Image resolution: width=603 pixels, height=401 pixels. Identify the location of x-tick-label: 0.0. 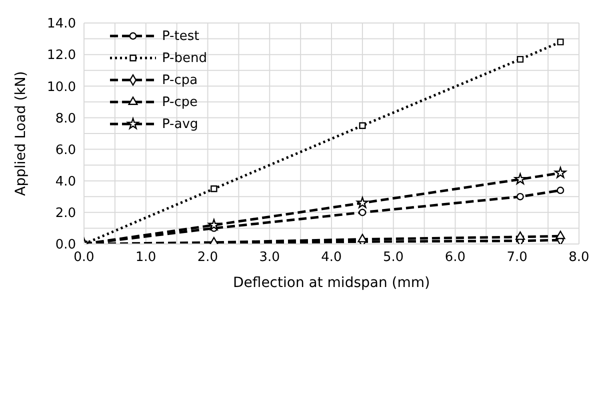
(84, 258).